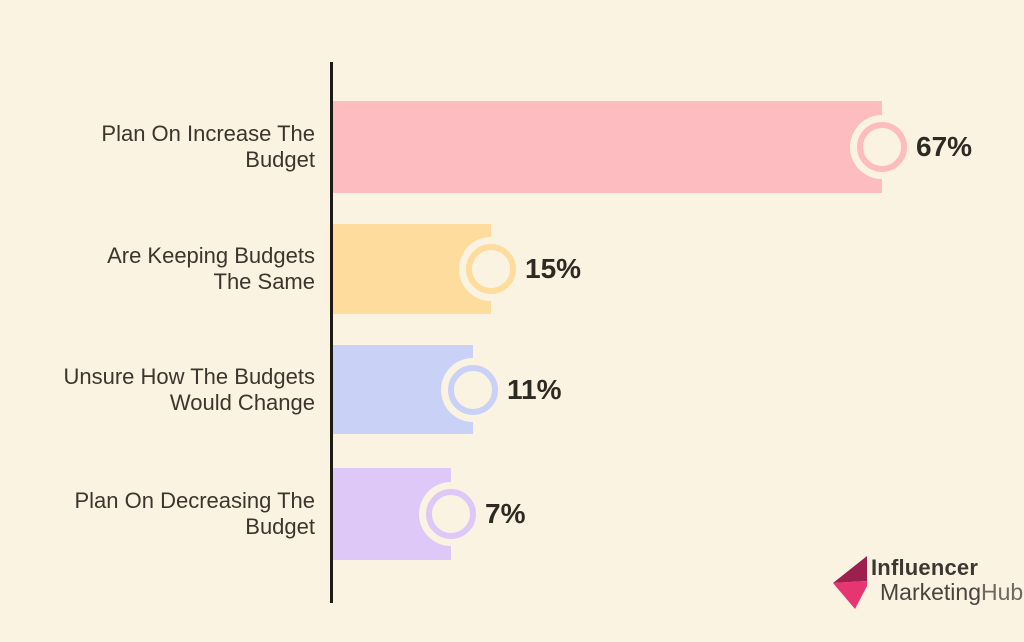 The width and height of the screenshot is (1024, 642). I want to click on bar-increase-budget, so click(620, 147).